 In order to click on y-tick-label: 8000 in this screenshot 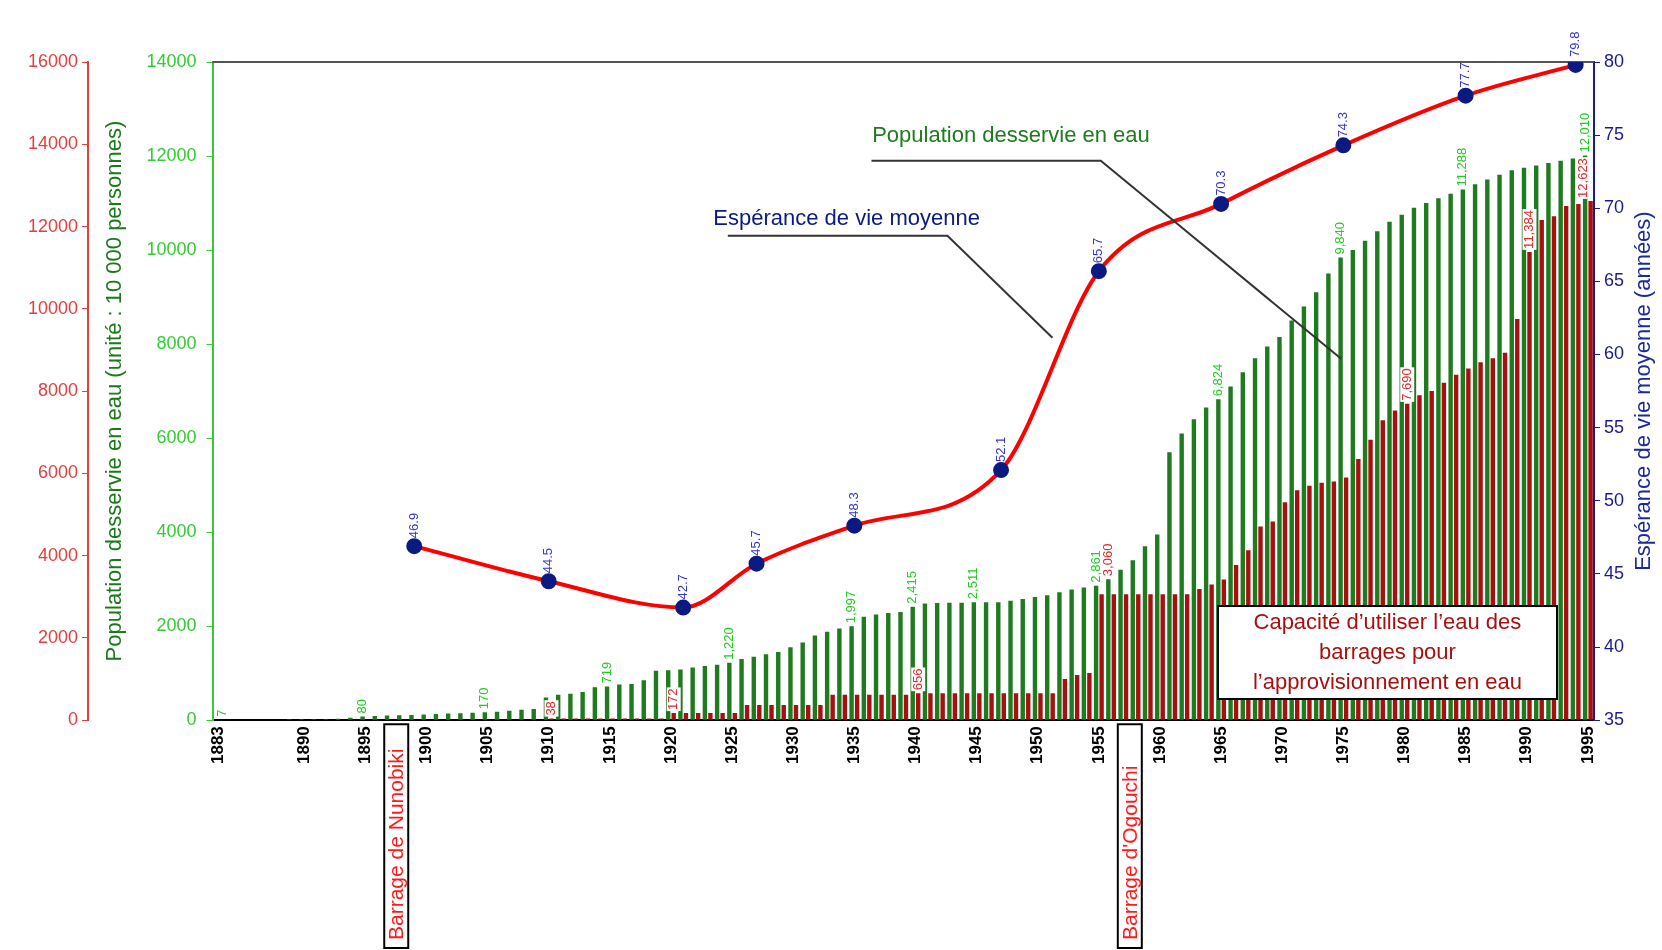, I will do `click(176, 343)`.